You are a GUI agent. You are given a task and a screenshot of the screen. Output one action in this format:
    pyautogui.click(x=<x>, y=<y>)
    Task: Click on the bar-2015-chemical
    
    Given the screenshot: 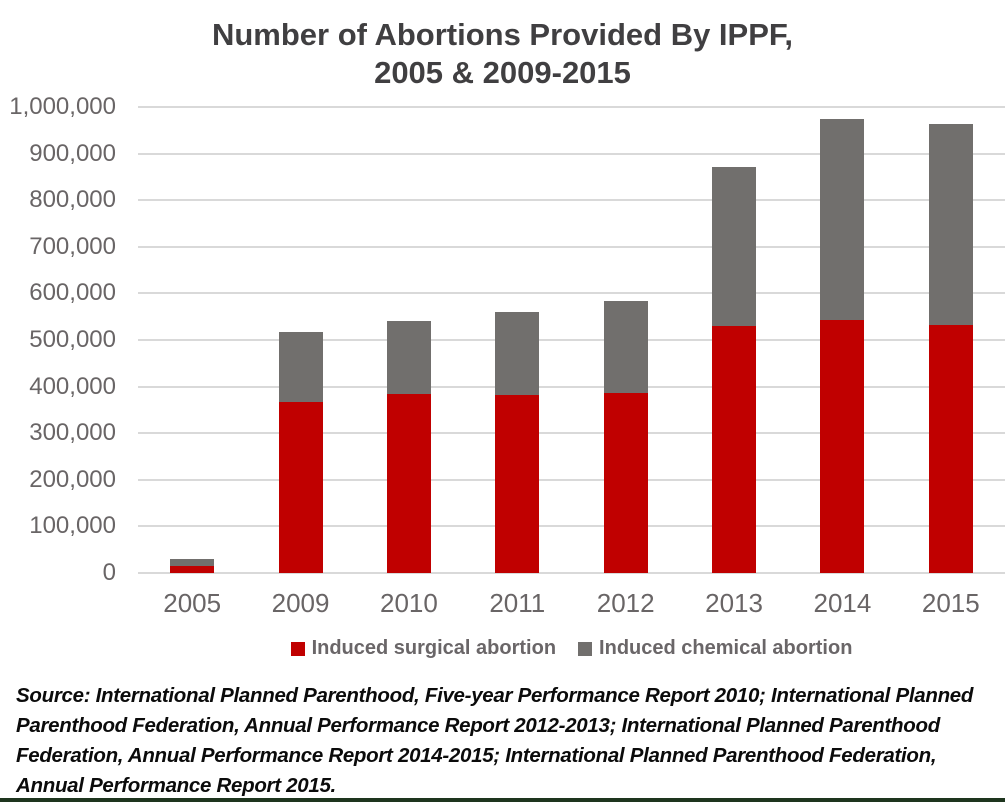 What is the action you would take?
    pyautogui.click(x=950, y=224)
    